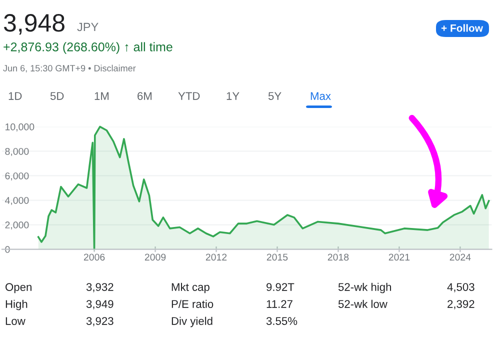 Image resolution: width=502 pixels, height=339 pixels. What do you see at coordinates (155, 257) in the screenshot?
I see `x-tick-label: 2009` at bounding box center [155, 257].